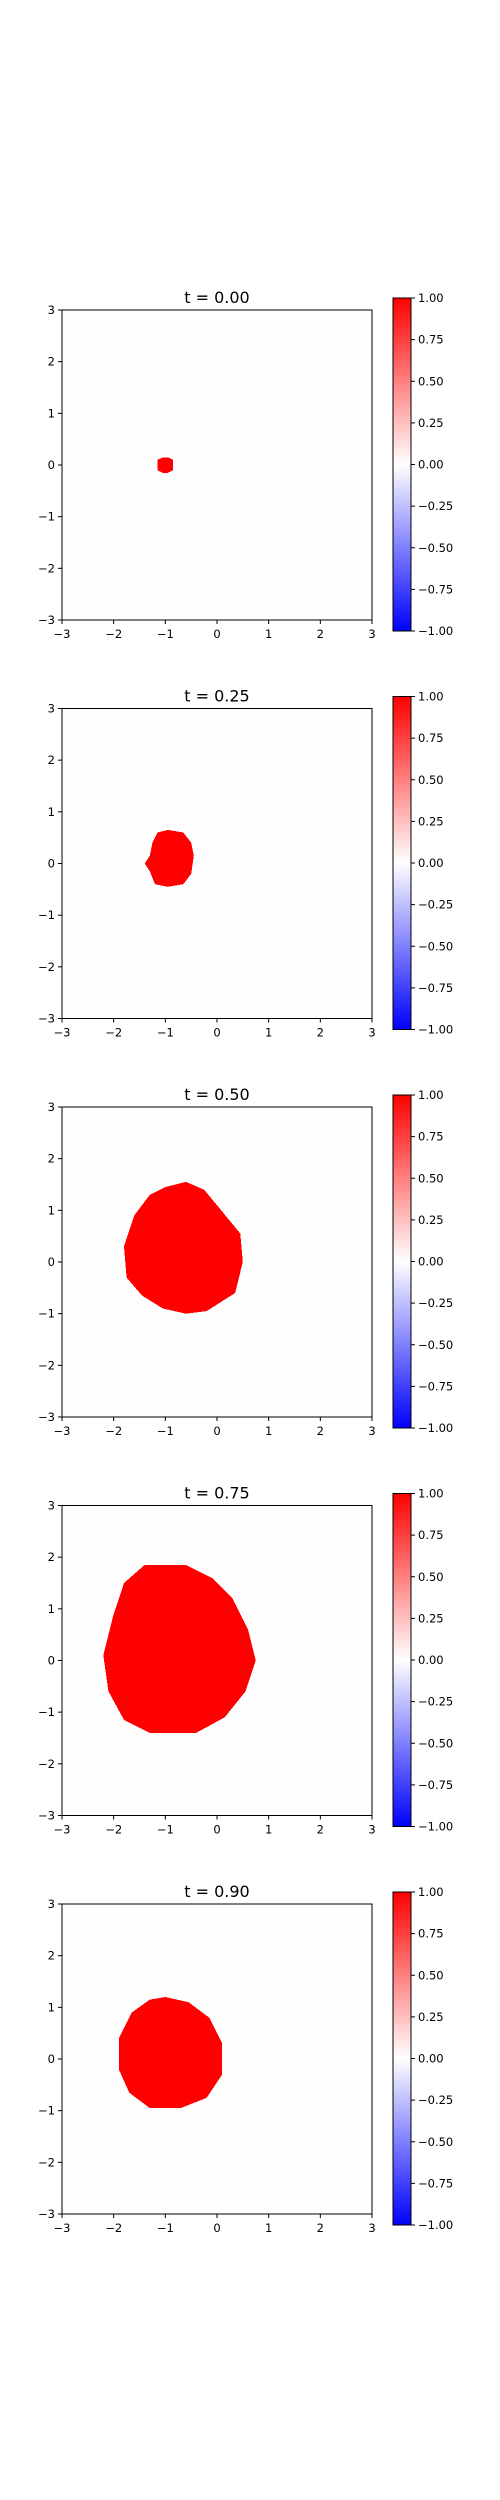 The height and width of the screenshot is (2500, 500). I want to click on chart-title: t = 0.25, so click(216, 696).